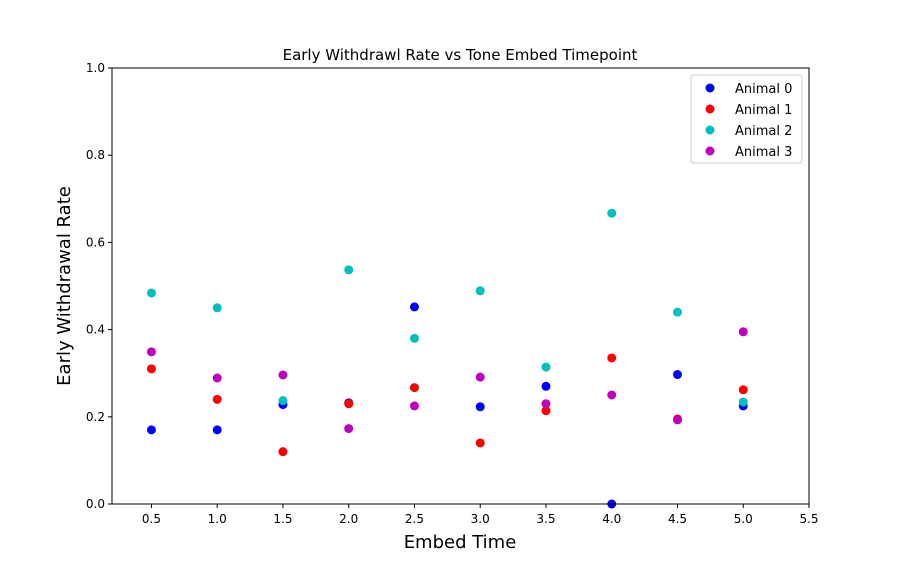 This screenshot has width=899, height=566. What do you see at coordinates (480, 519) in the screenshot?
I see `x-tick-label: 3.0` at bounding box center [480, 519].